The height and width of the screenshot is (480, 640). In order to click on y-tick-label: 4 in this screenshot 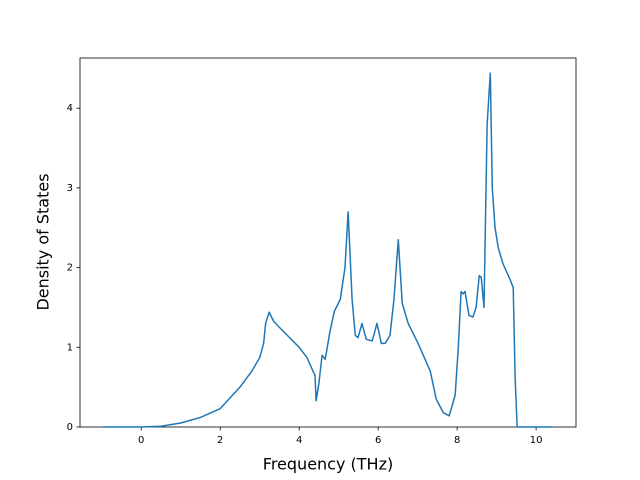, I will do `click(70, 108)`.